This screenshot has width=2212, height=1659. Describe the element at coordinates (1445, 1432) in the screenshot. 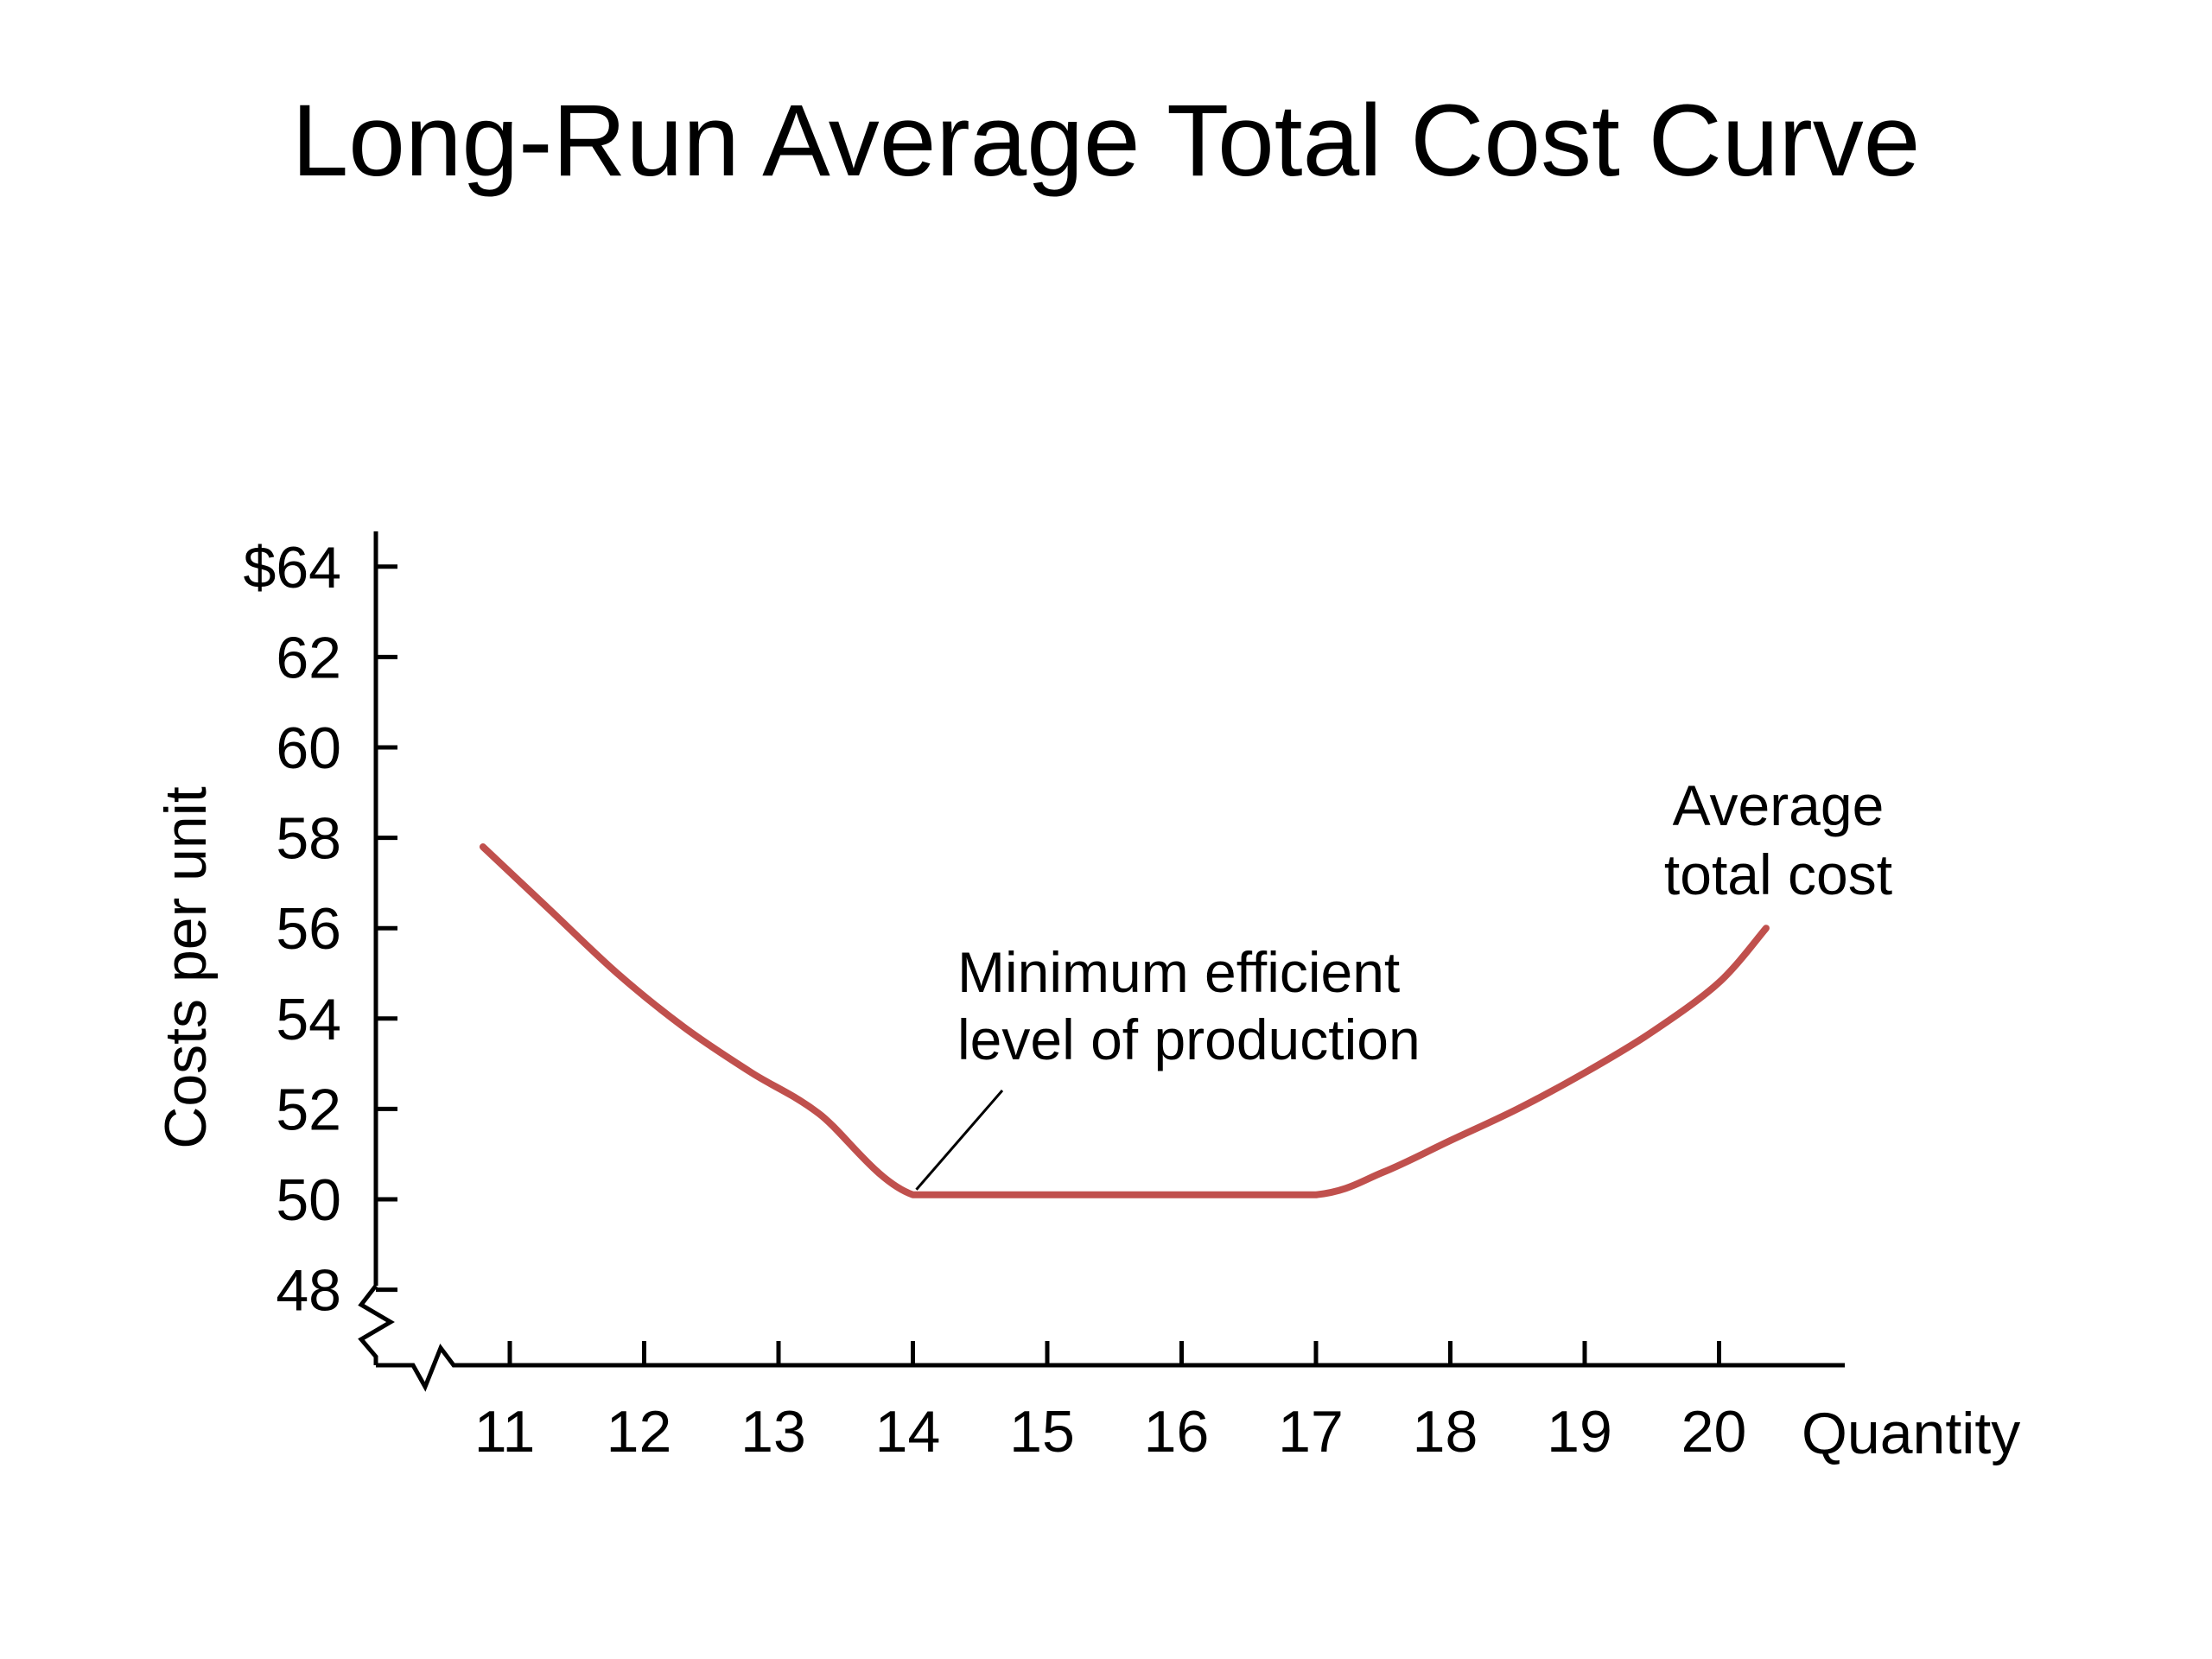

I see `x-tick-label: 18` at that location.